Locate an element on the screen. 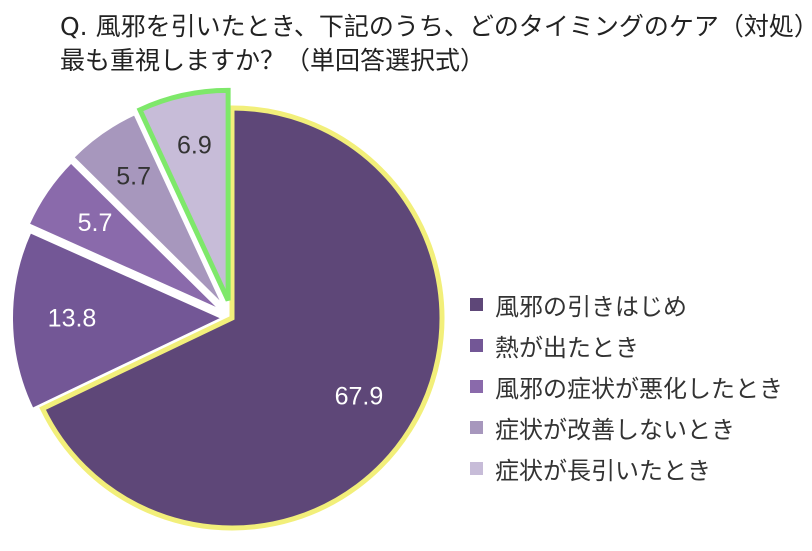 This screenshot has width=812, height=551. label-shoujou-kaizen-shinai: 5.7 is located at coordinates (133, 177).